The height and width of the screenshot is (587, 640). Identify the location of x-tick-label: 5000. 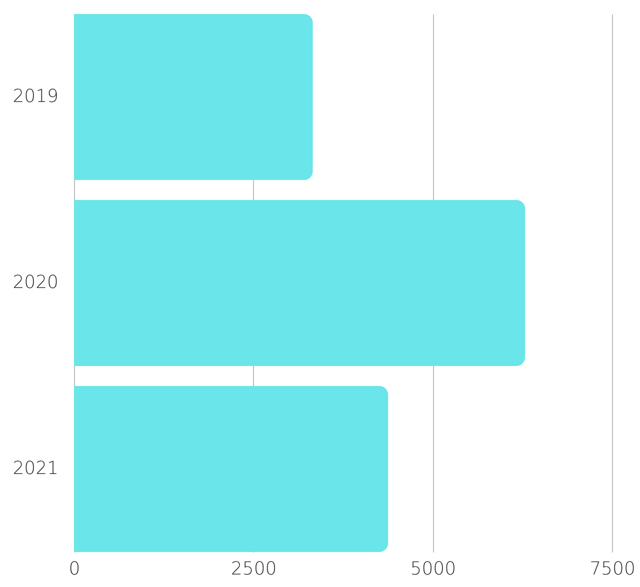
(433, 569).